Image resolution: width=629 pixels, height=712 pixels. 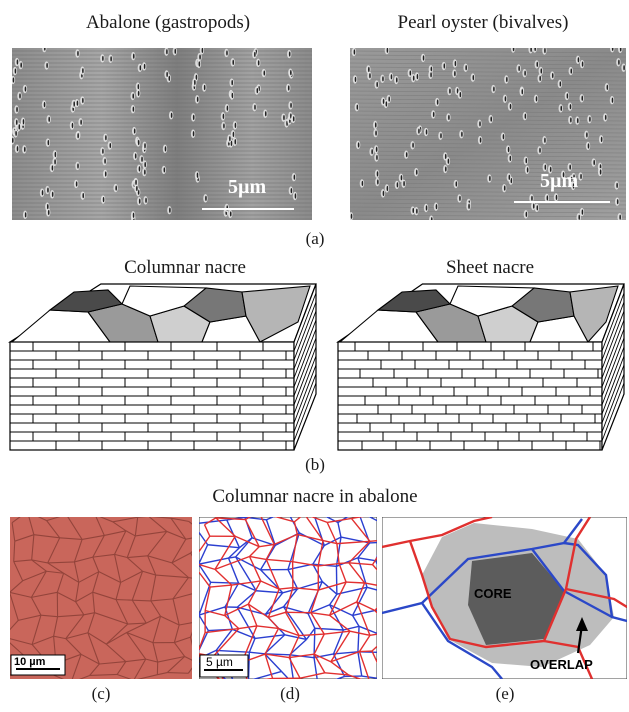 What do you see at coordinates (315, 464) in the screenshot?
I see `panel-b-label: (b)` at bounding box center [315, 464].